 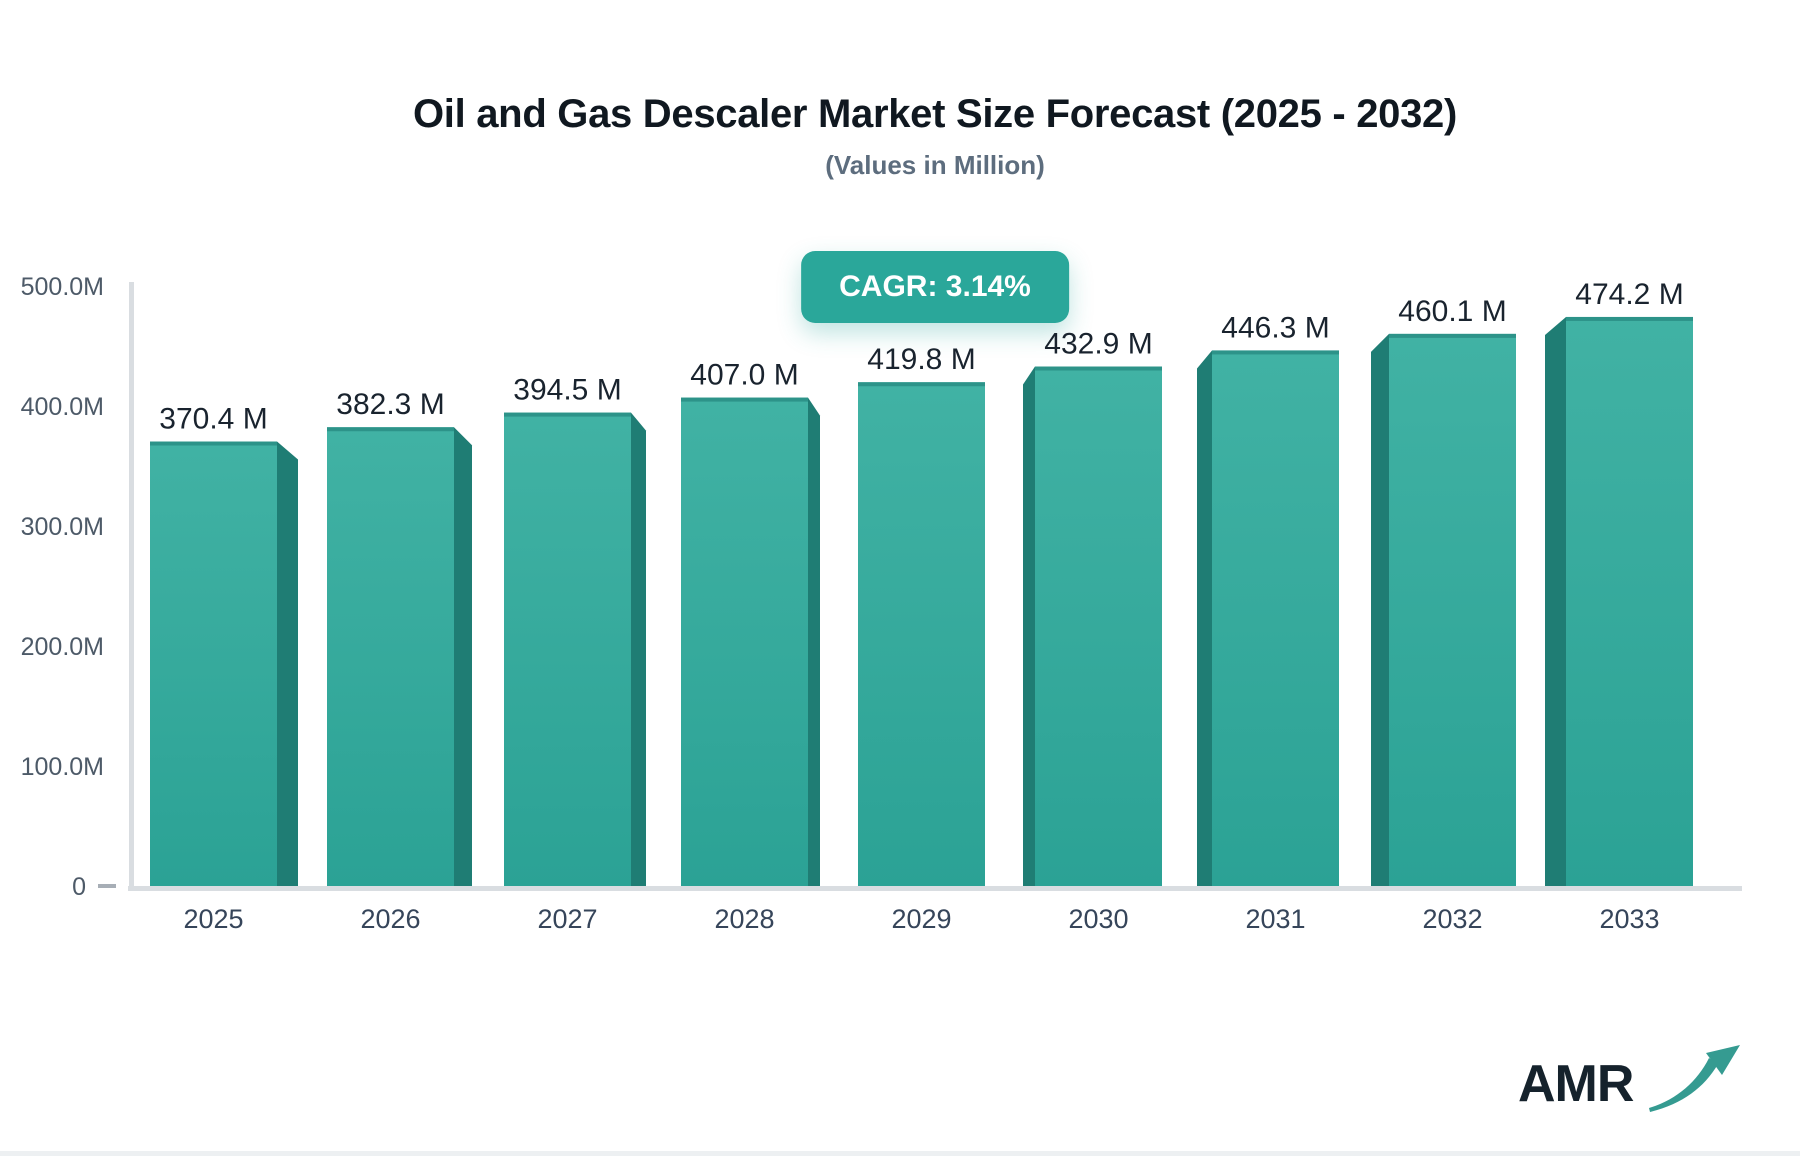 What do you see at coordinates (213, 919) in the screenshot?
I see `x-tick-label: 2025` at bounding box center [213, 919].